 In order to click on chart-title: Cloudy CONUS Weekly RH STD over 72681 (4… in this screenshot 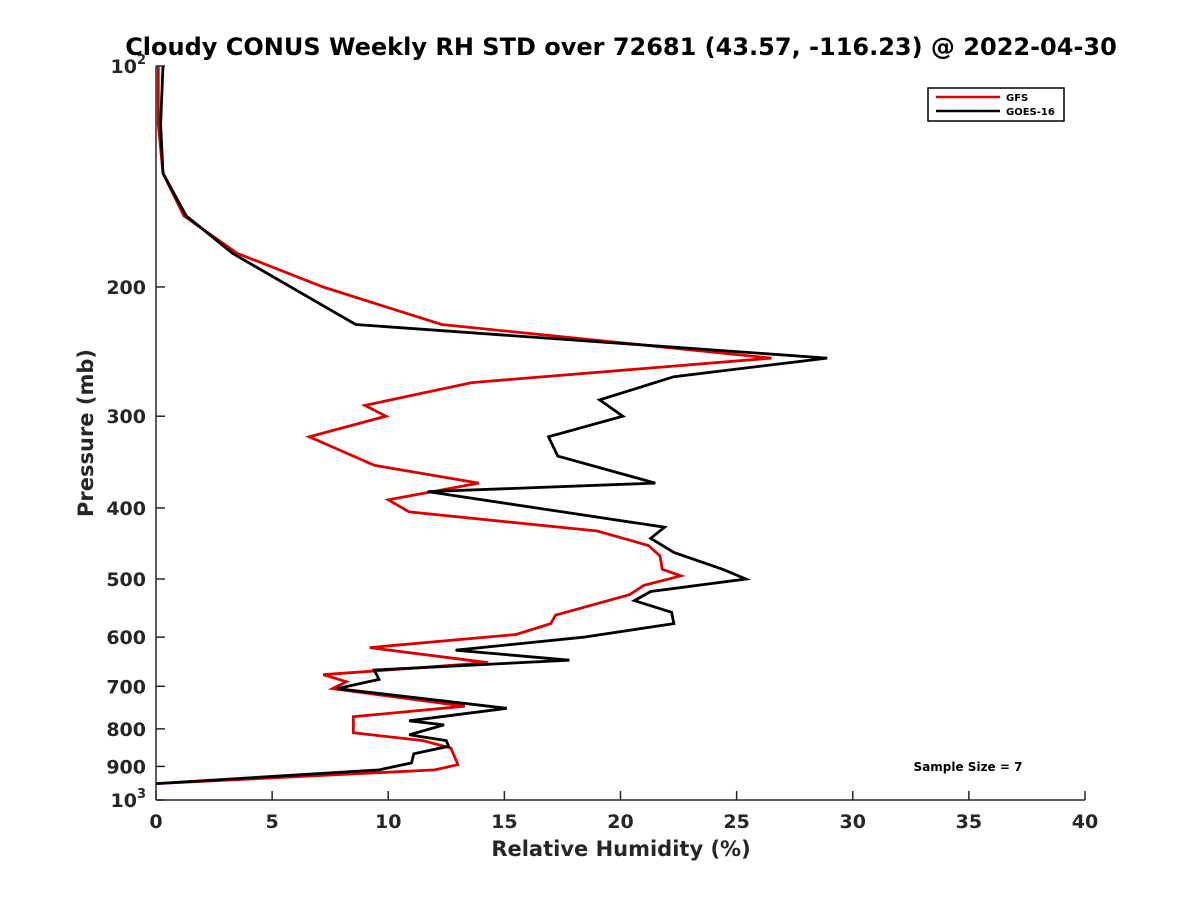, I will do `click(621, 47)`.